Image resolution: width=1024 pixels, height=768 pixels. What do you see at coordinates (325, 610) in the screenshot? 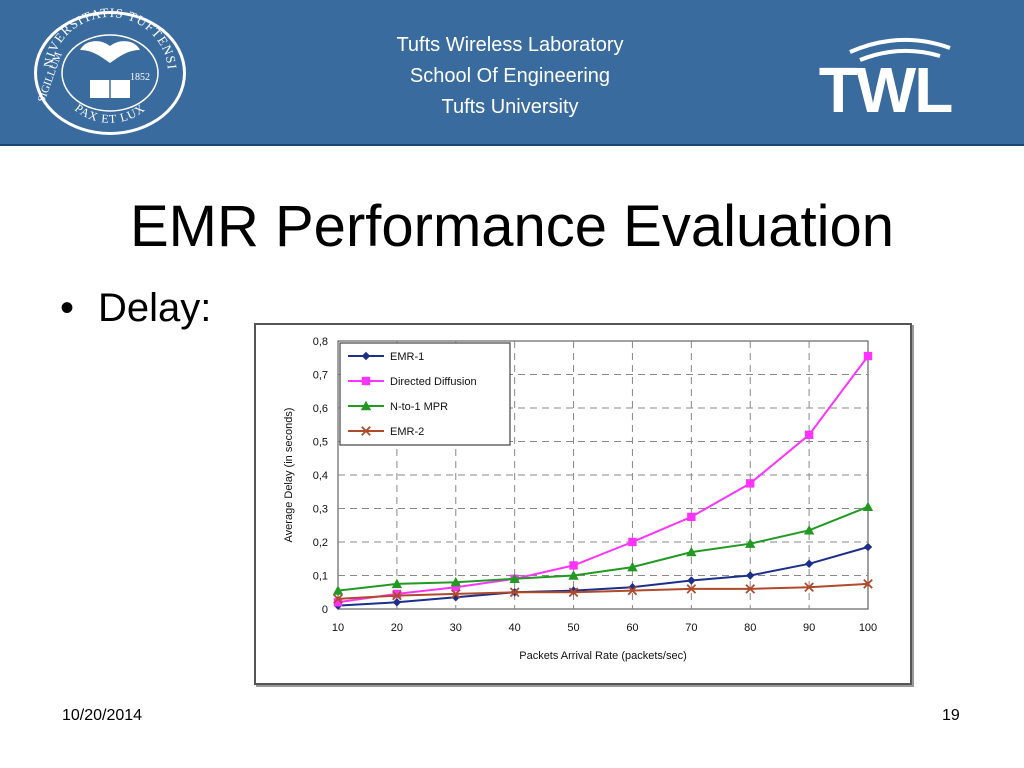
I see `y-tick-label: 0` at bounding box center [325, 610].